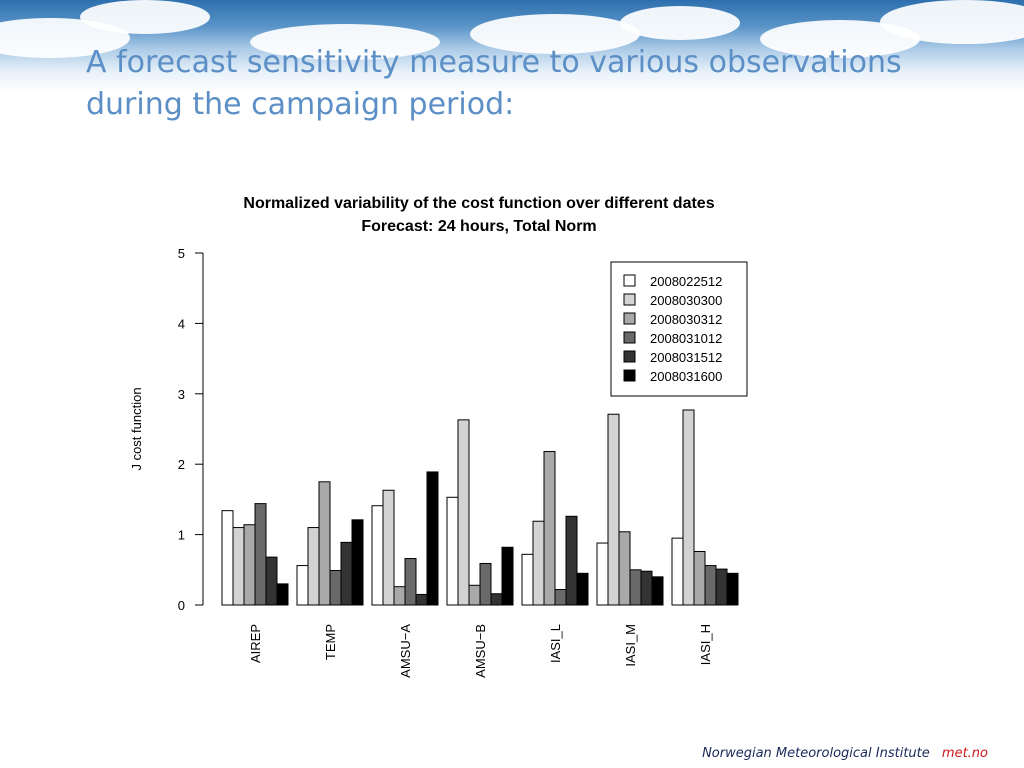 Image resolution: width=1024 pixels, height=768 pixels. Describe the element at coordinates (478, 226) in the screenshot. I see `chart-subtitle: Forecast: 24 hours, Total Norm` at that location.